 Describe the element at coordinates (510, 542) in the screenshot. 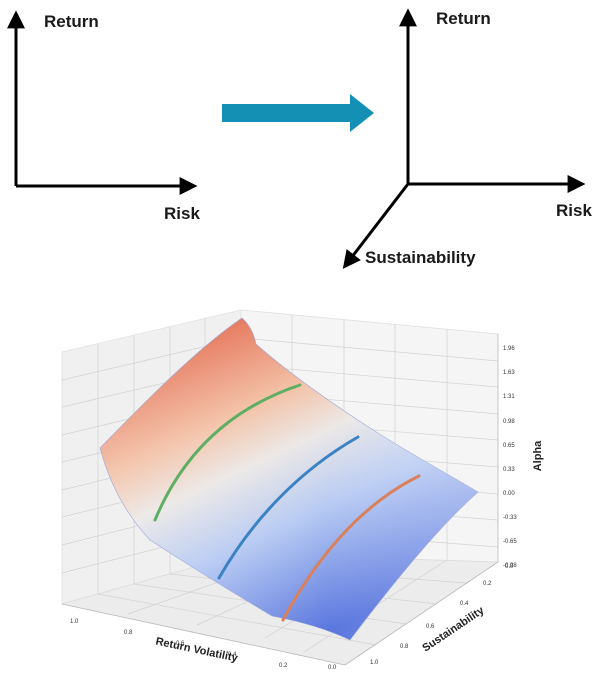

I see `z-tick-label: -0.65` at that location.